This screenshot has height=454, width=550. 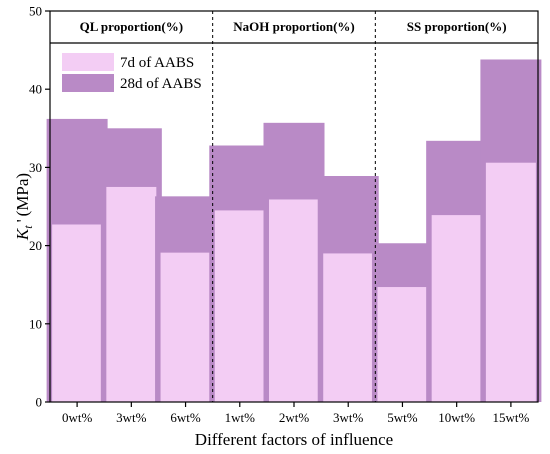 I want to click on x-tick-label: 1wt%, so click(x=240, y=417).